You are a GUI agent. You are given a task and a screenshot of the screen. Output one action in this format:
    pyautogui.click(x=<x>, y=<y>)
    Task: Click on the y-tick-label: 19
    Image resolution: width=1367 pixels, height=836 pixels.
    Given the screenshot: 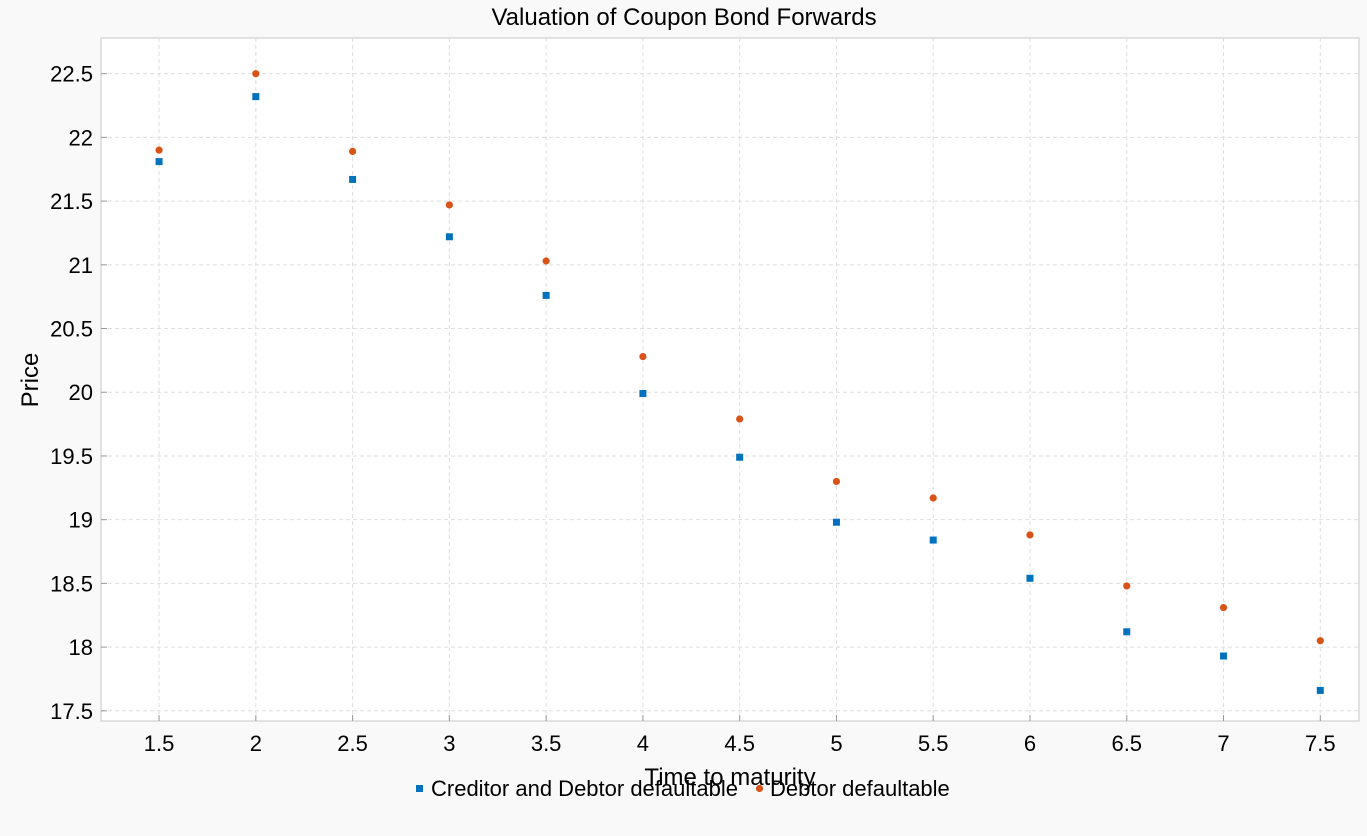 What is the action you would take?
    pyautogui.click(x=81, y=520)
    